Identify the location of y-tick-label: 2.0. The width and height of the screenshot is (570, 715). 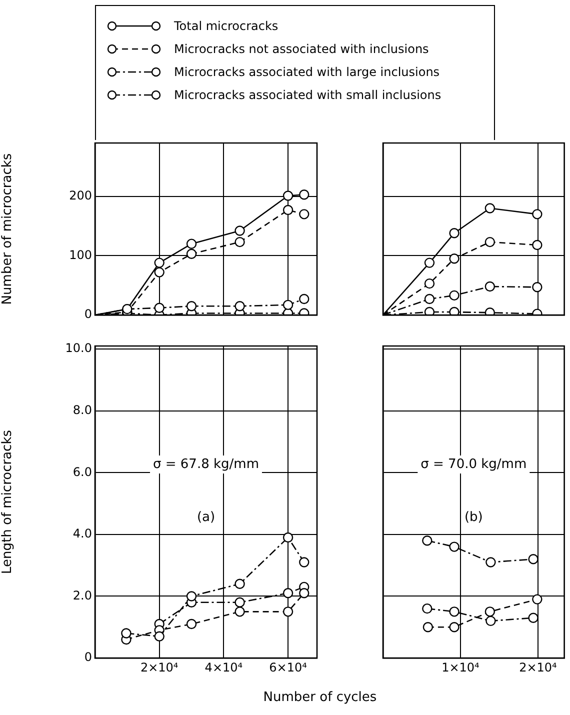
(82, 595).